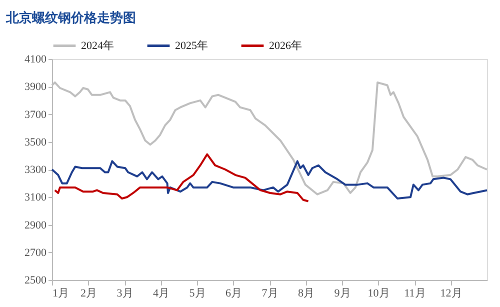 The image size is (500, 307). I want to click on y-tick-label: 3500, so click(35, 142).